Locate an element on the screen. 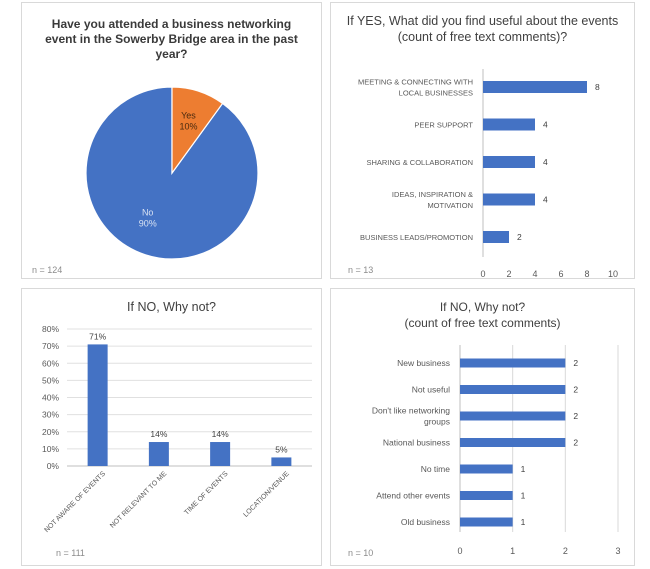 The image size is (650, 569). column-value-label: 5% is located at coordinates (281, 449).